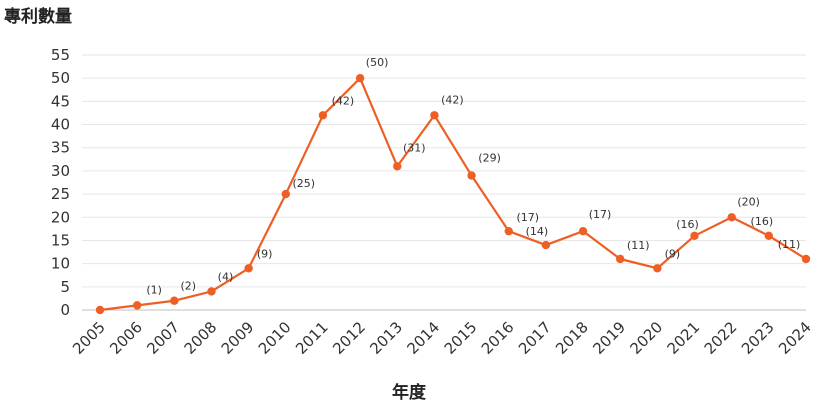 This screenshot has height=408, width=818. What do you see at coordinates (60, 217) in the screenshot?
I see `y-tick-label: 20` at bounding box center [60, 217].